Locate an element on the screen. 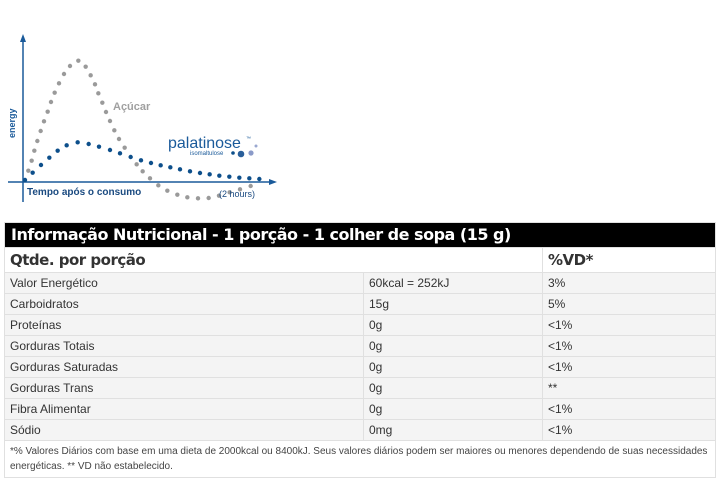 The height and width of the screenshot is (500, 720). nutrient-name: Proteínas is located at coordinates (184, 325).